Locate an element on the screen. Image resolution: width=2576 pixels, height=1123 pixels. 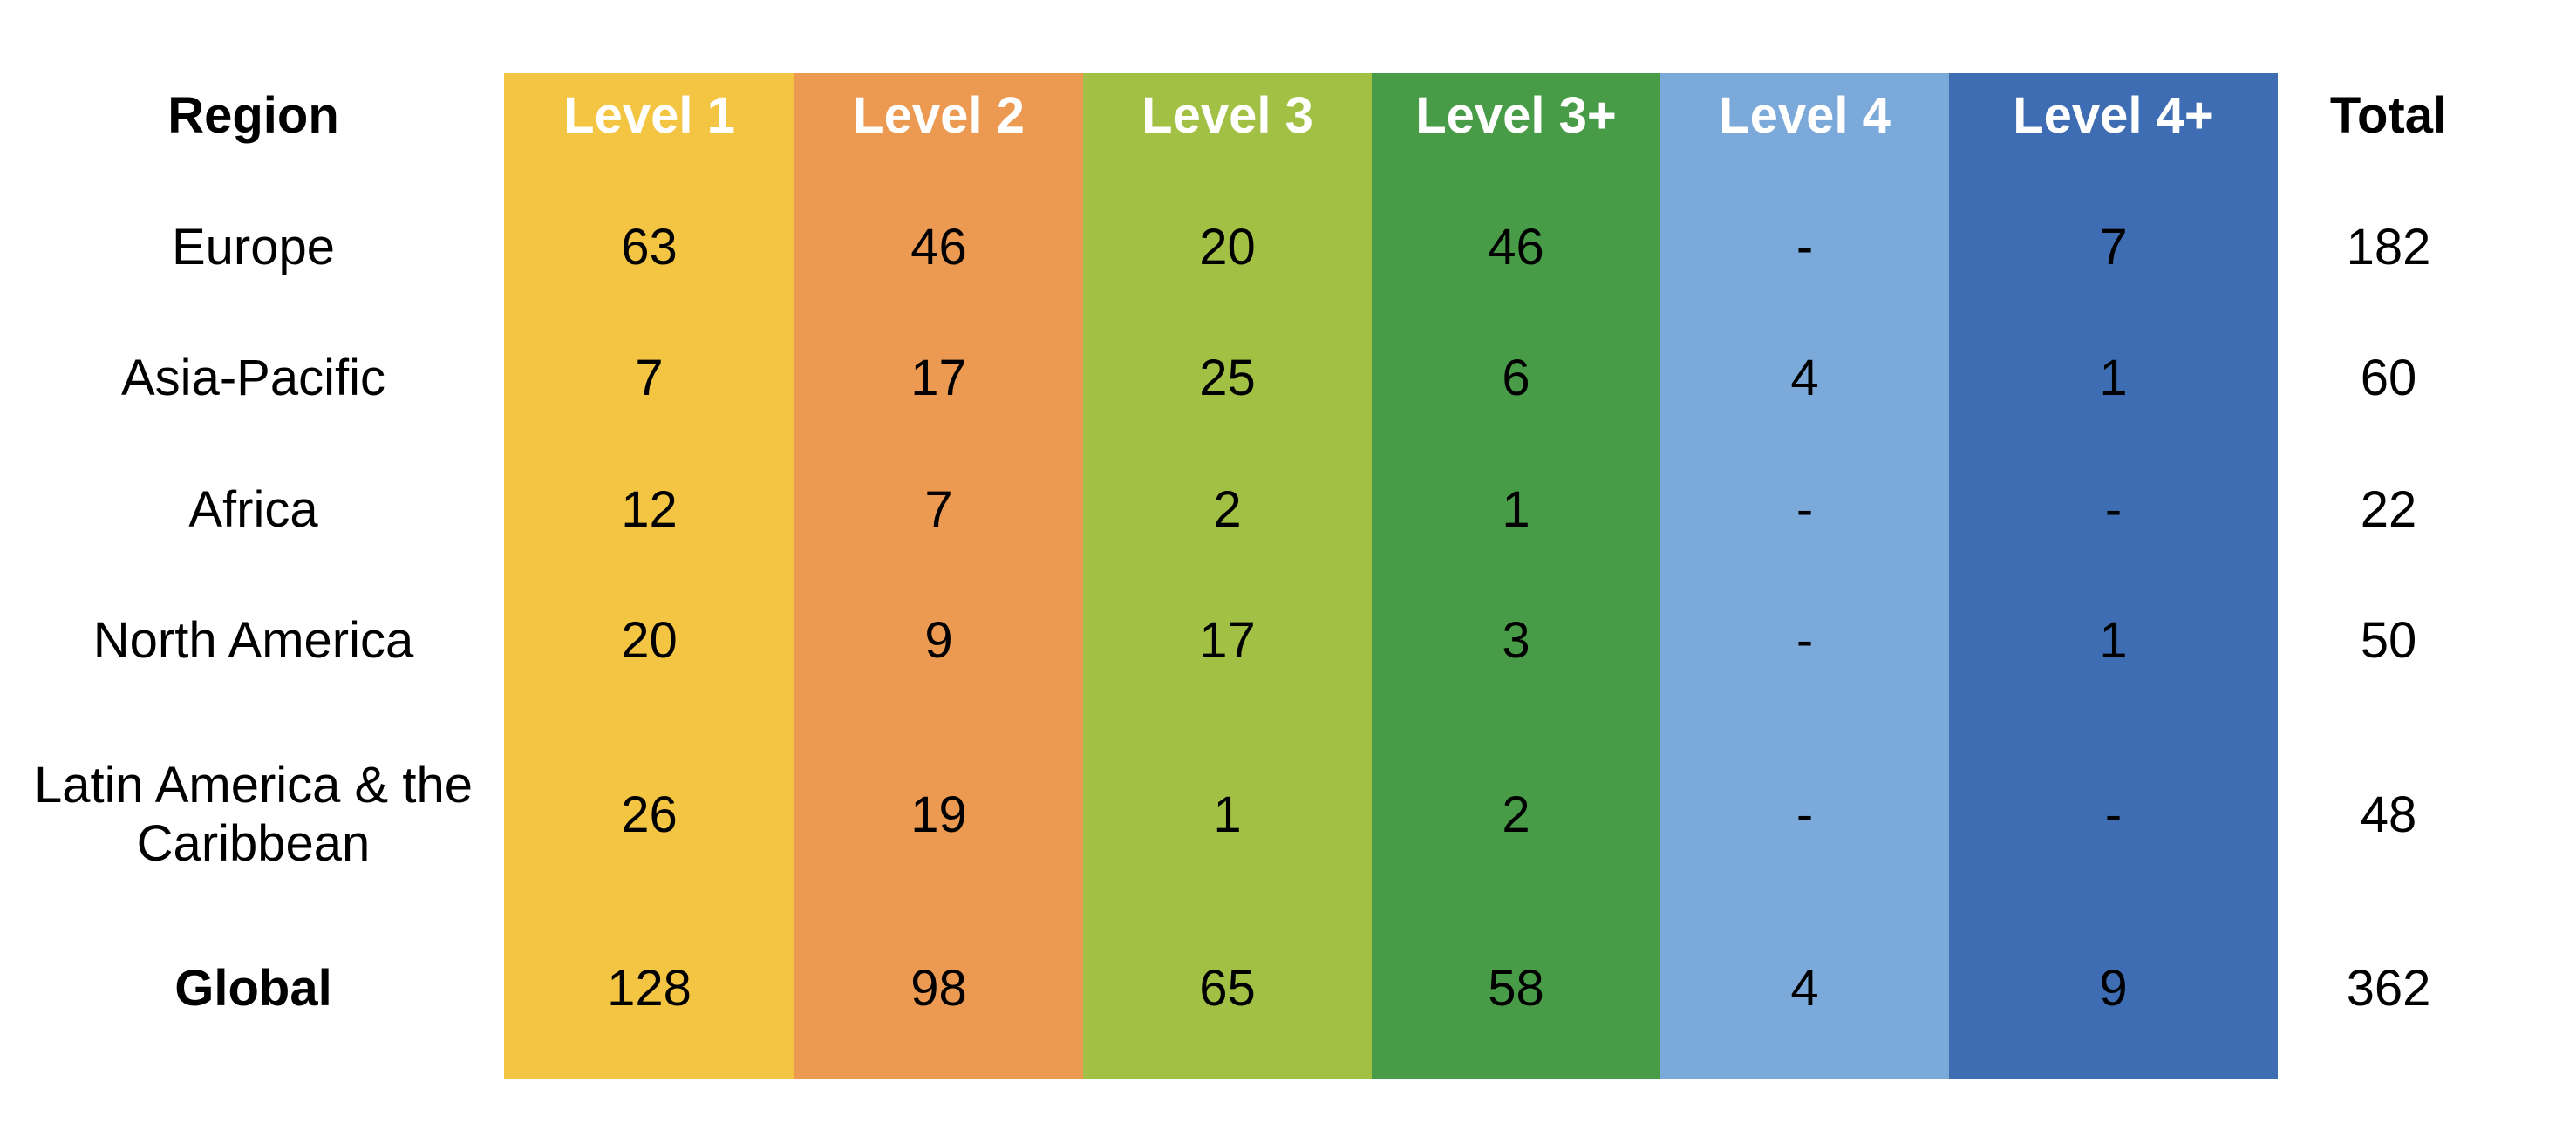
table-cell: 182 is located at coordinates (2388, 247).